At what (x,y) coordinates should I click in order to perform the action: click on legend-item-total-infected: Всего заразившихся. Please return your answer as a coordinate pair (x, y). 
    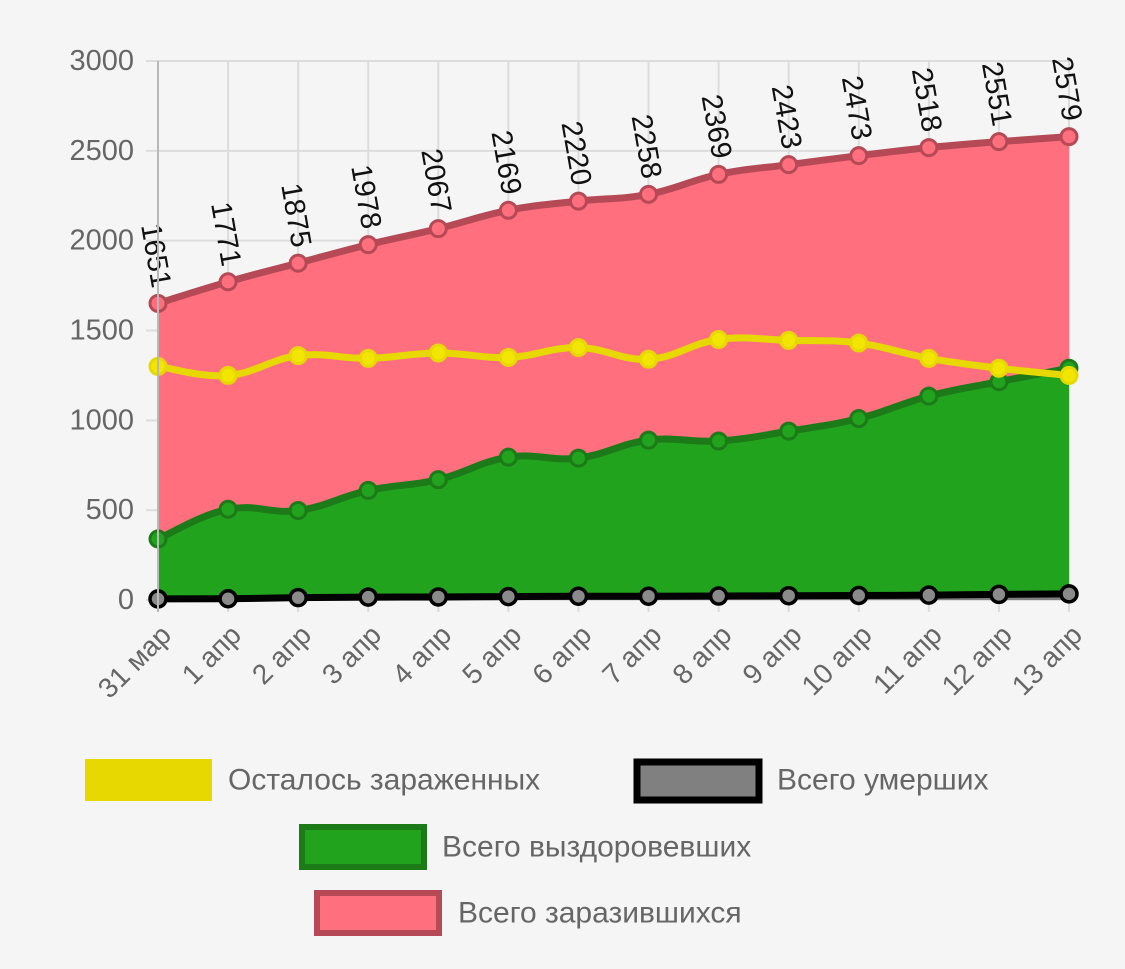
    Looking at the image, I should click on (528, 913).